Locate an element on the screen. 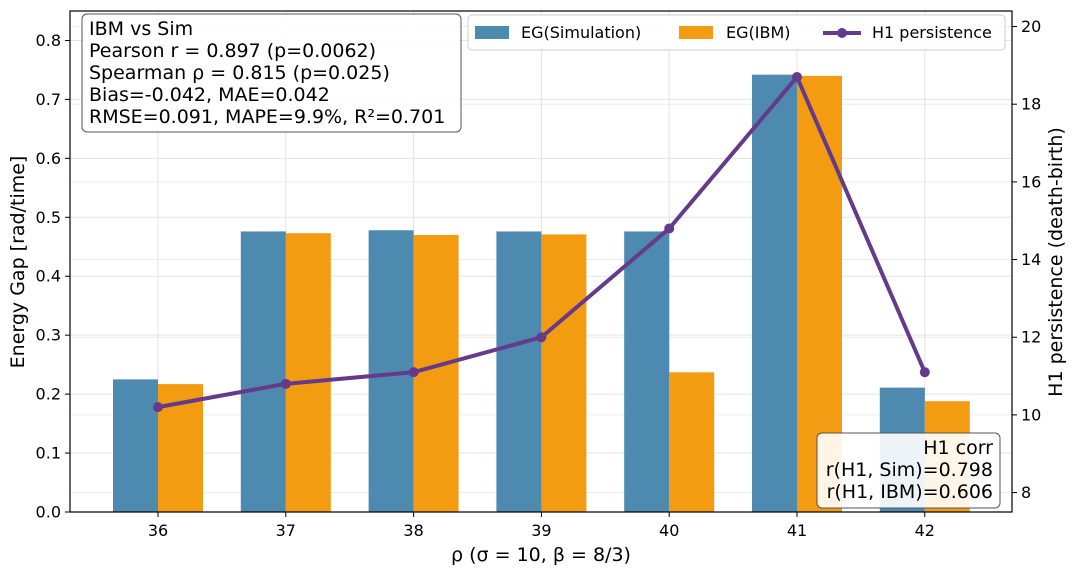 This screenshot has width=1078, height=578. y2-tick-label: 20 is located at coordinates (1031, 26).